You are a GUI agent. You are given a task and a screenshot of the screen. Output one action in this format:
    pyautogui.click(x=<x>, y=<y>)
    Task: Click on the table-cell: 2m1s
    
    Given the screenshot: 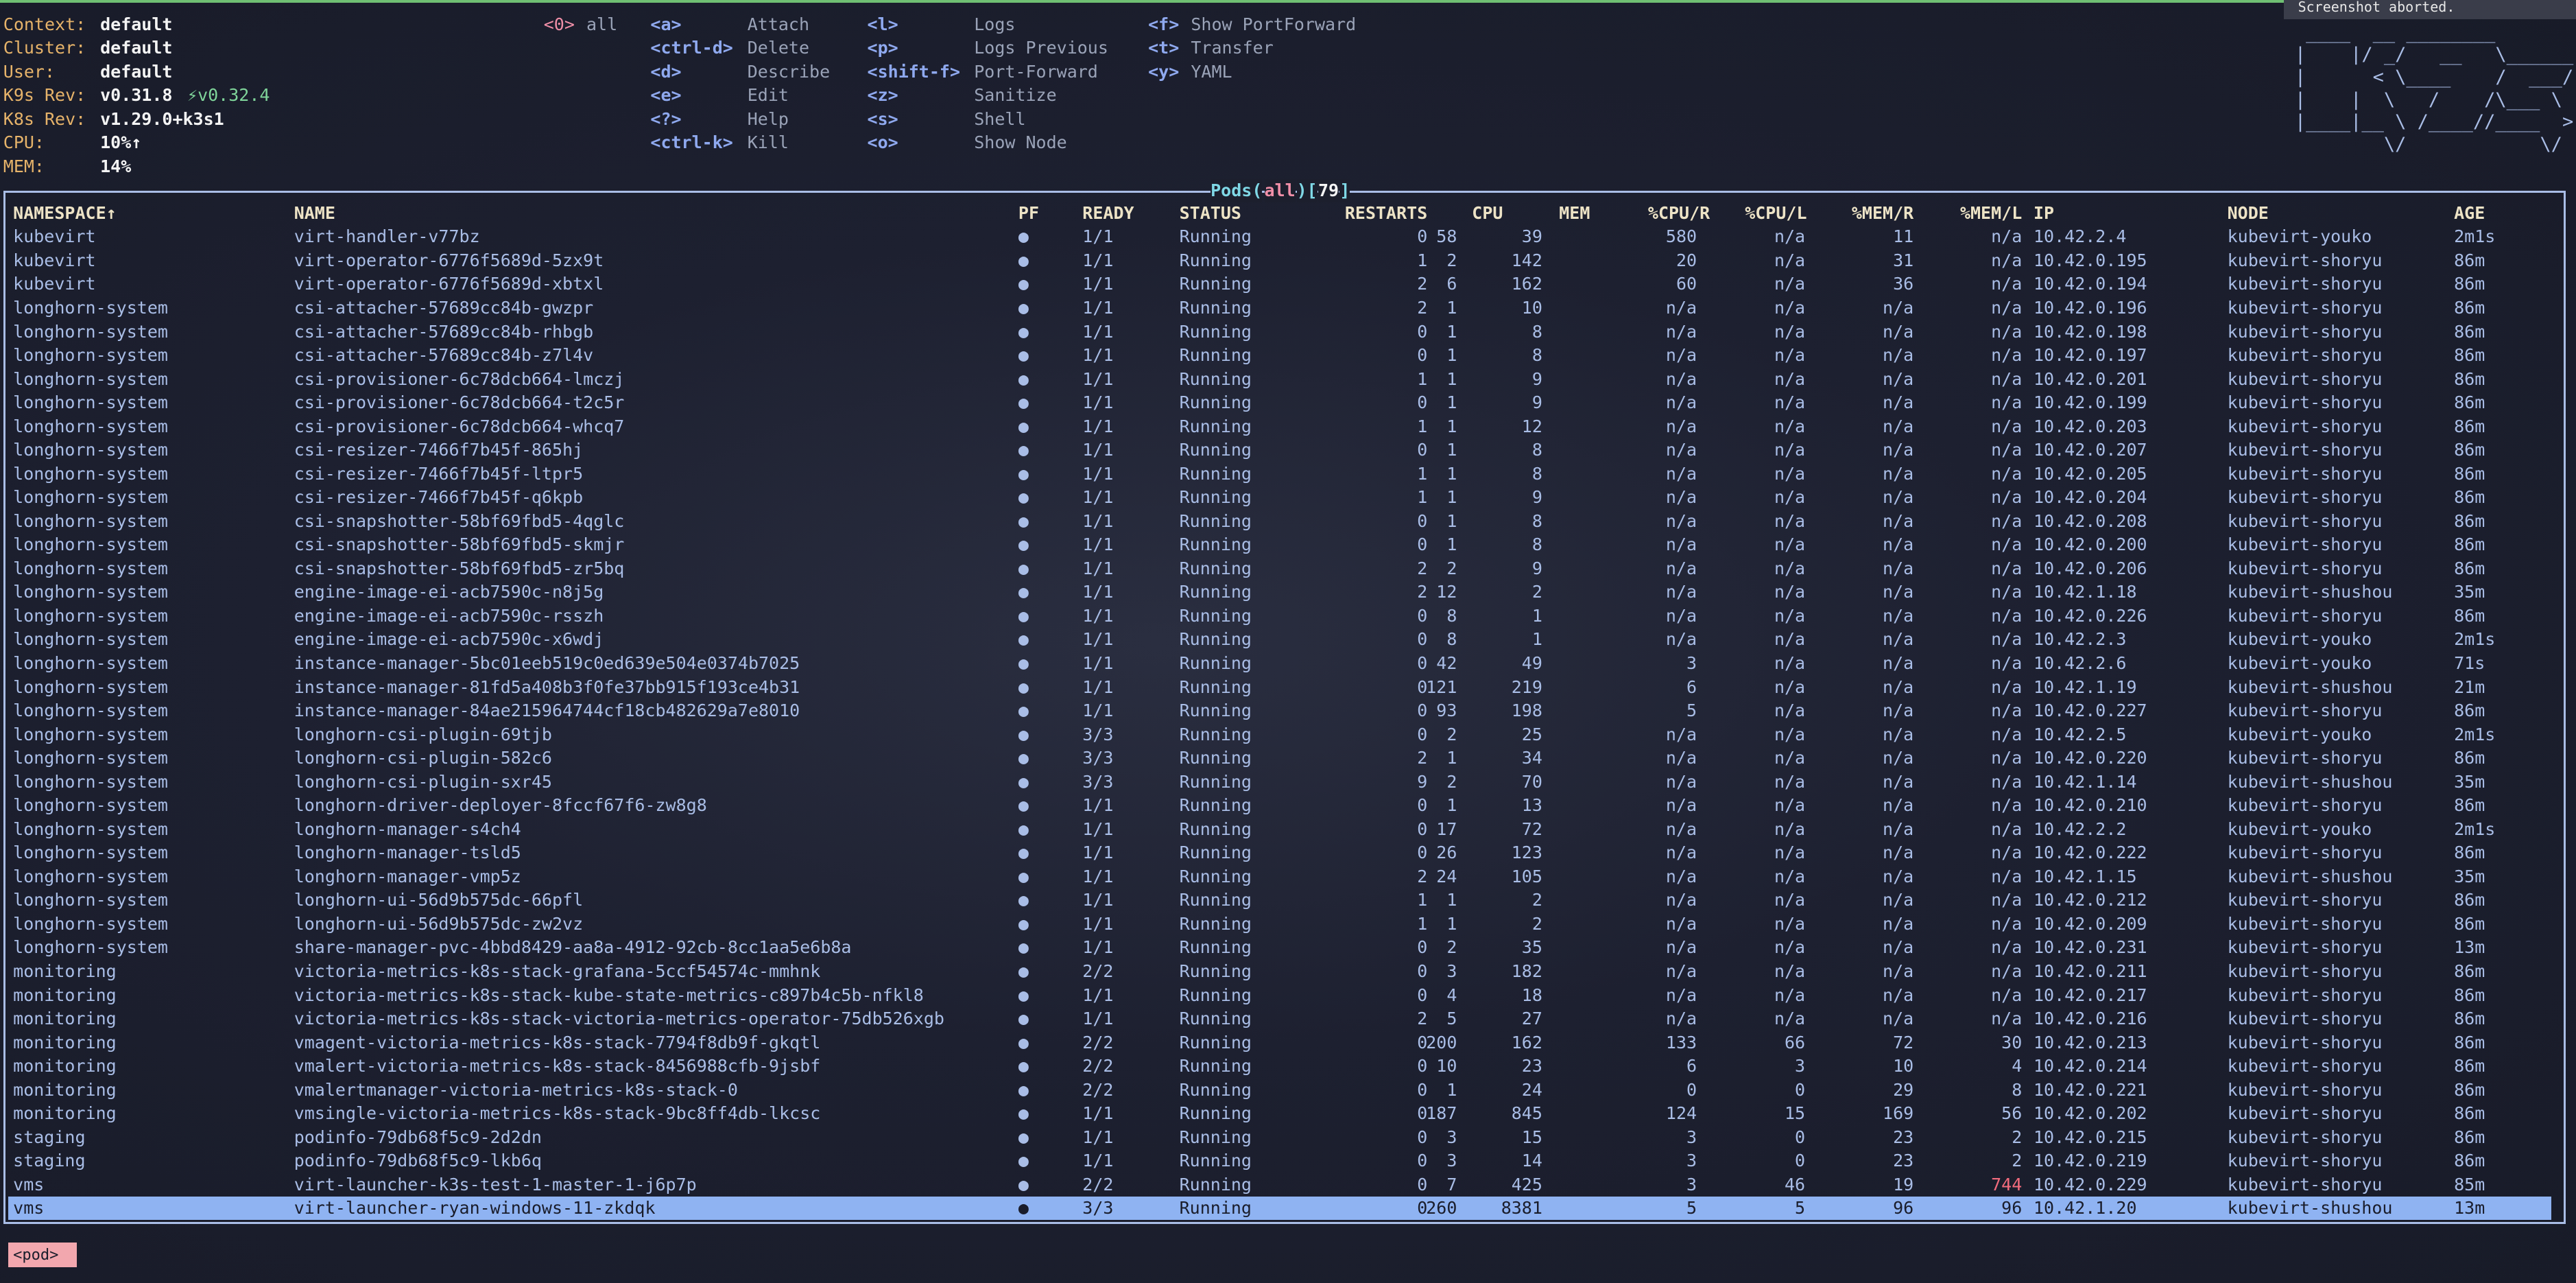 What is the action you would take?
    pyautogui.click(x=2475, y=829)
    